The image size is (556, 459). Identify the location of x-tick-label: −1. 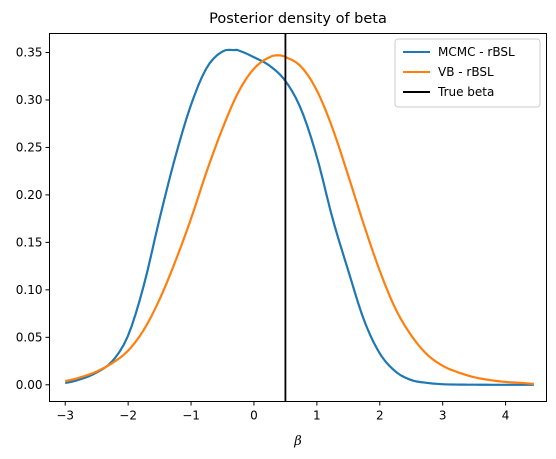
(191, 416).